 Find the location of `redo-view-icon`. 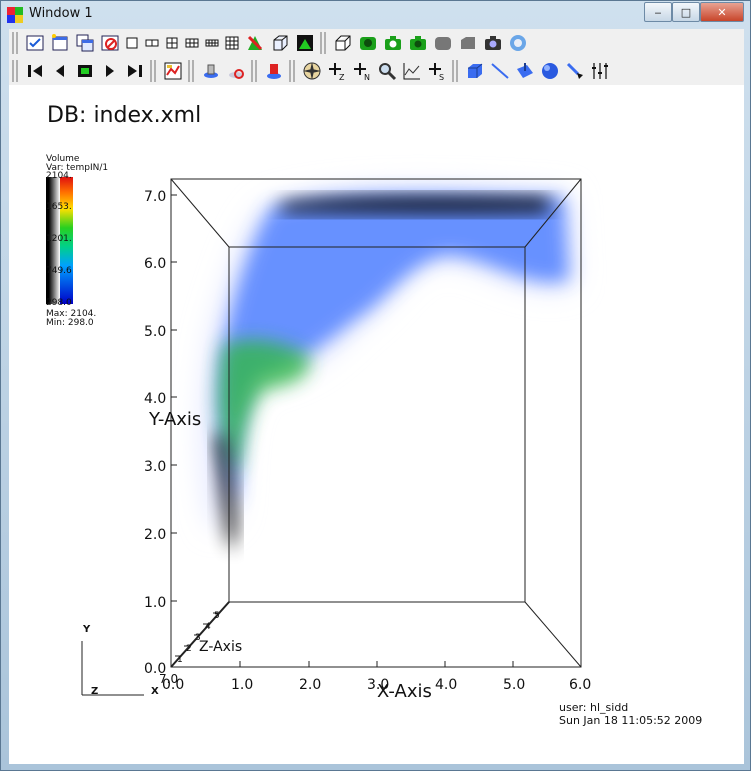

redo-view-icon is located at coordinates (467, 43).